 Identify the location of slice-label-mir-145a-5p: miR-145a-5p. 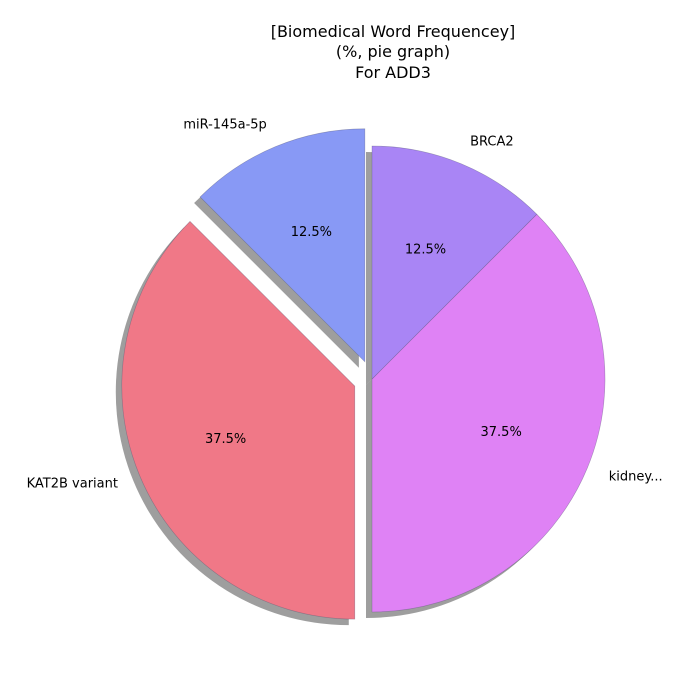
(224, 124).